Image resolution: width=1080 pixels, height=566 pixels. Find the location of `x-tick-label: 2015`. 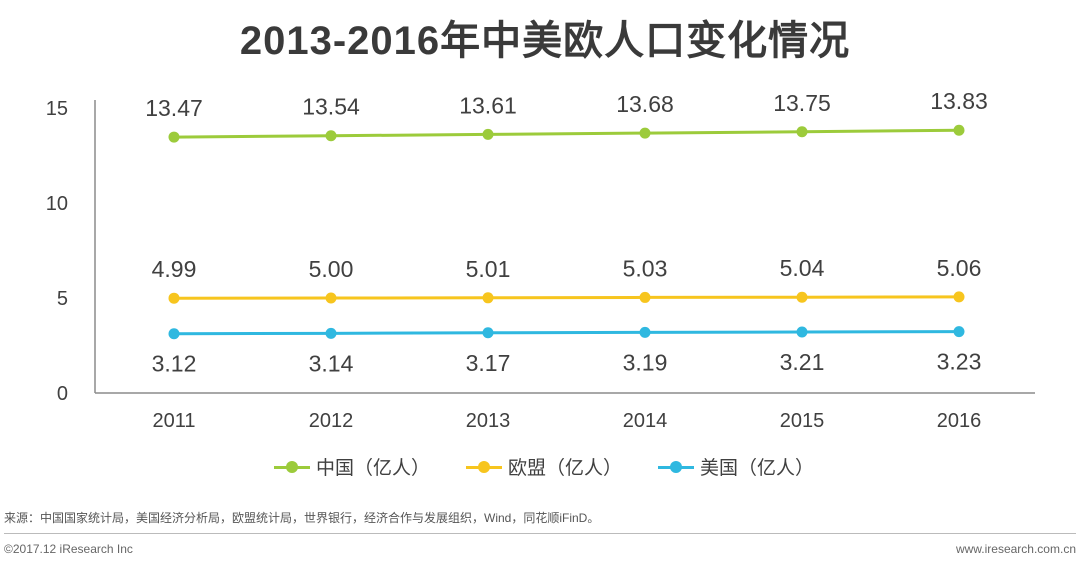

x-tick-label: 2015 is located at coordinates (802, 421).